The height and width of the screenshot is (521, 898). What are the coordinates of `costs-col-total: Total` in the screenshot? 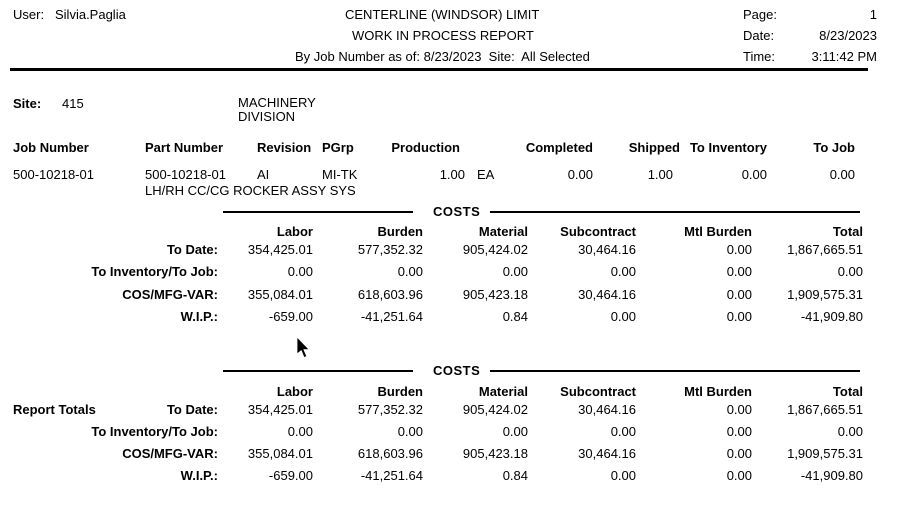 It's located at (847, 231).